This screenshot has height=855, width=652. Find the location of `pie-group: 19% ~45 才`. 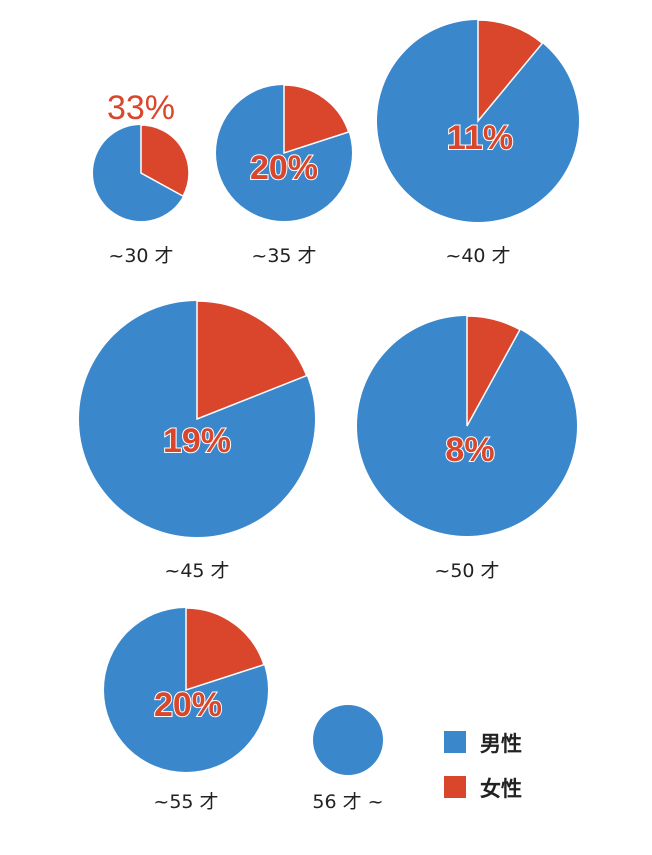

pie-group: 19% ~45 才 is located at coordinates (197, 441).